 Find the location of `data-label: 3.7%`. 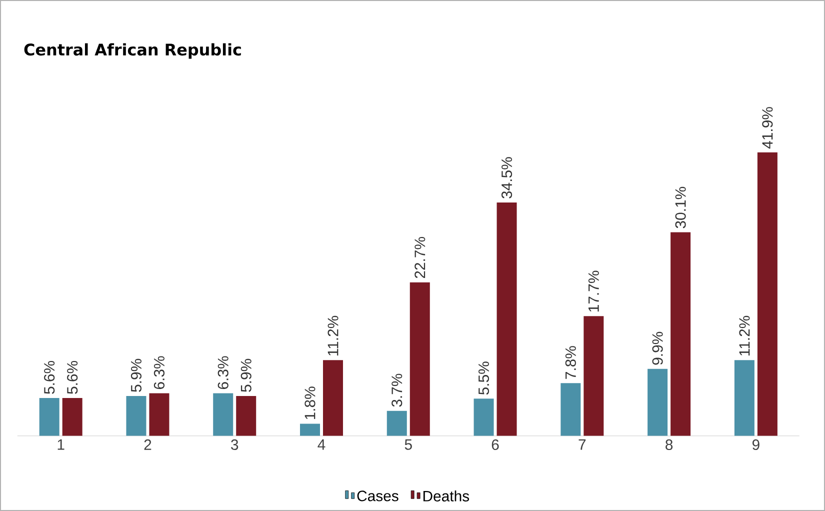

data-label: 3.7% is located at coordinates (397, 390).